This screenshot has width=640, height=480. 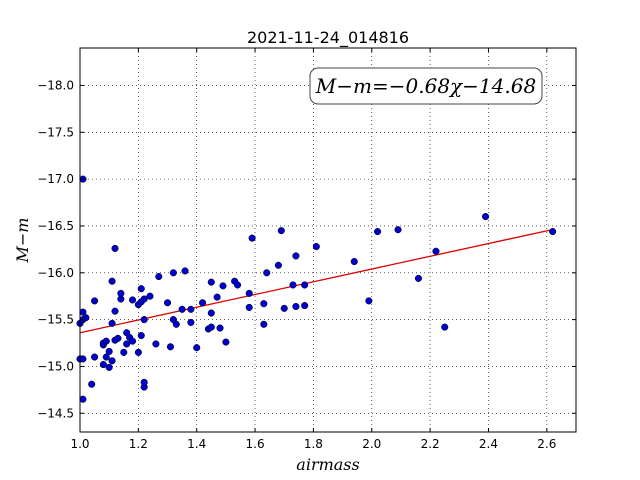 I want to click on fit-annotation: M−m=−0.68χ−14.68, so click(x=426, y=86).